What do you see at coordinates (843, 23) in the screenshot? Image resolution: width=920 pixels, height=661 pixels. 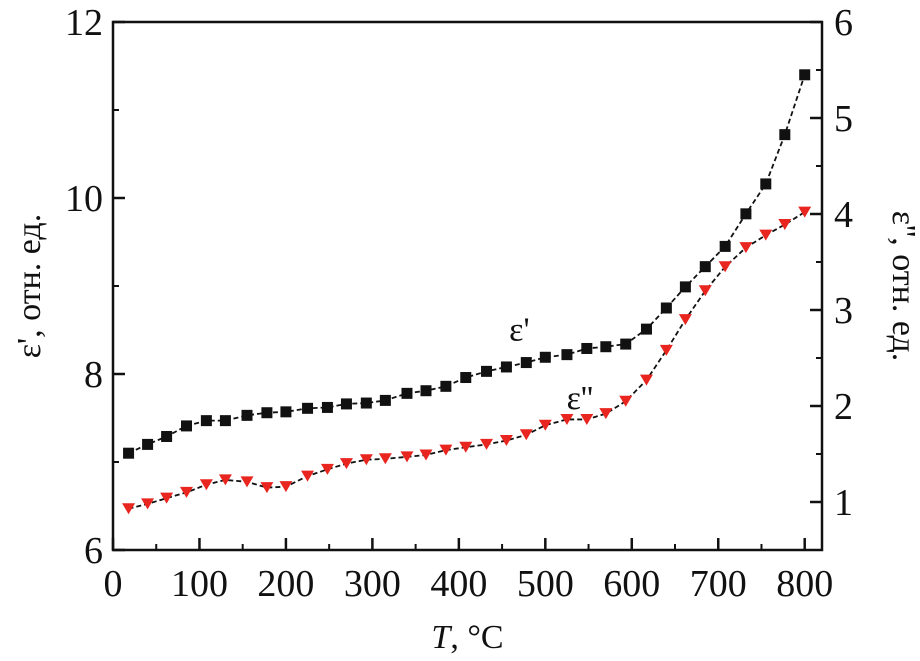 I see `y-right-tick-label: 6` at bounding box center [843, 23].